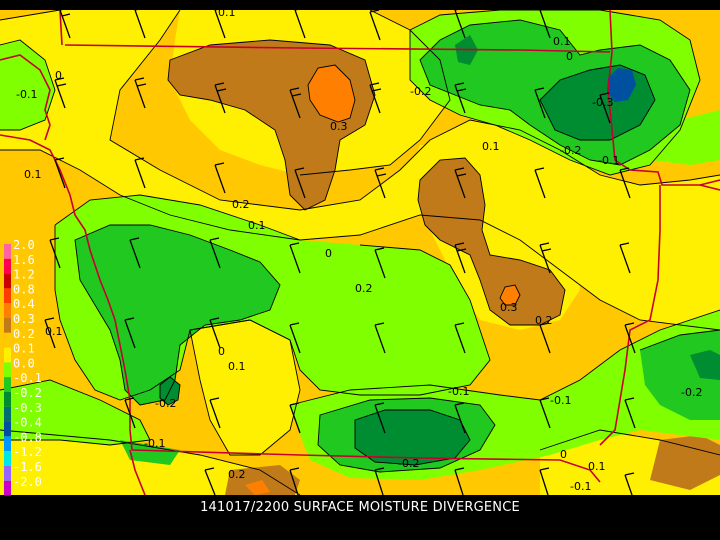  I want to click on legend-label: -0.2, so click(27, 393).